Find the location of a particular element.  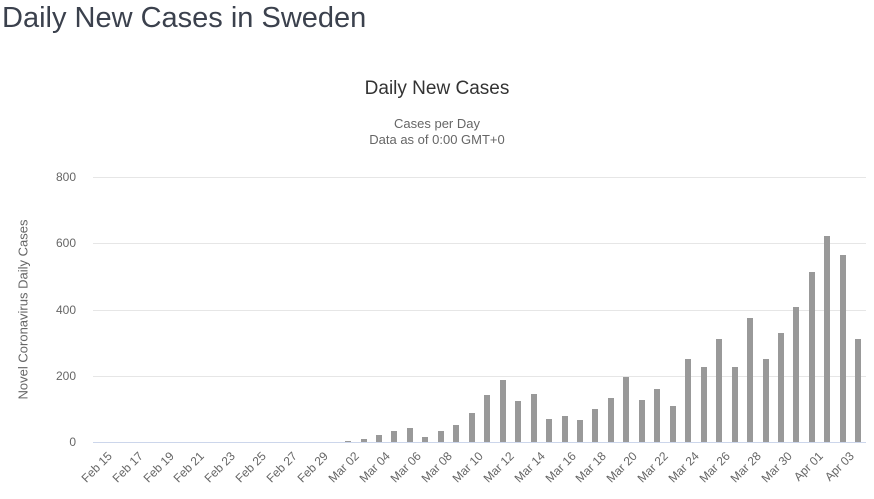

y-tick-label: 0 is located at coordinates (72, 442).